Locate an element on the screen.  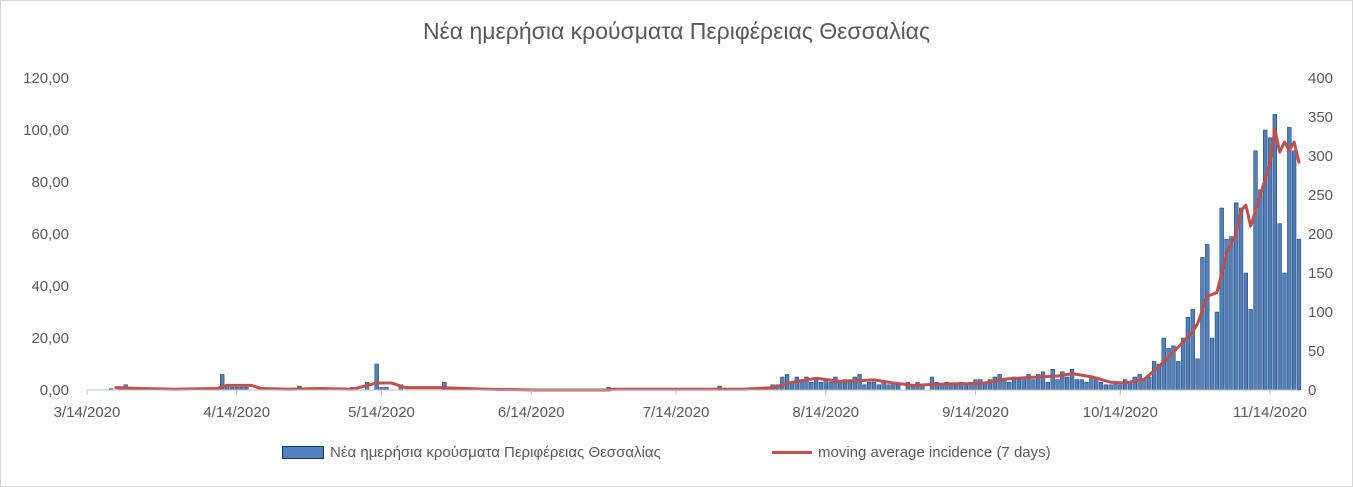
x-tick-label: 9/14/2020 is located at coordinates (975, 412).